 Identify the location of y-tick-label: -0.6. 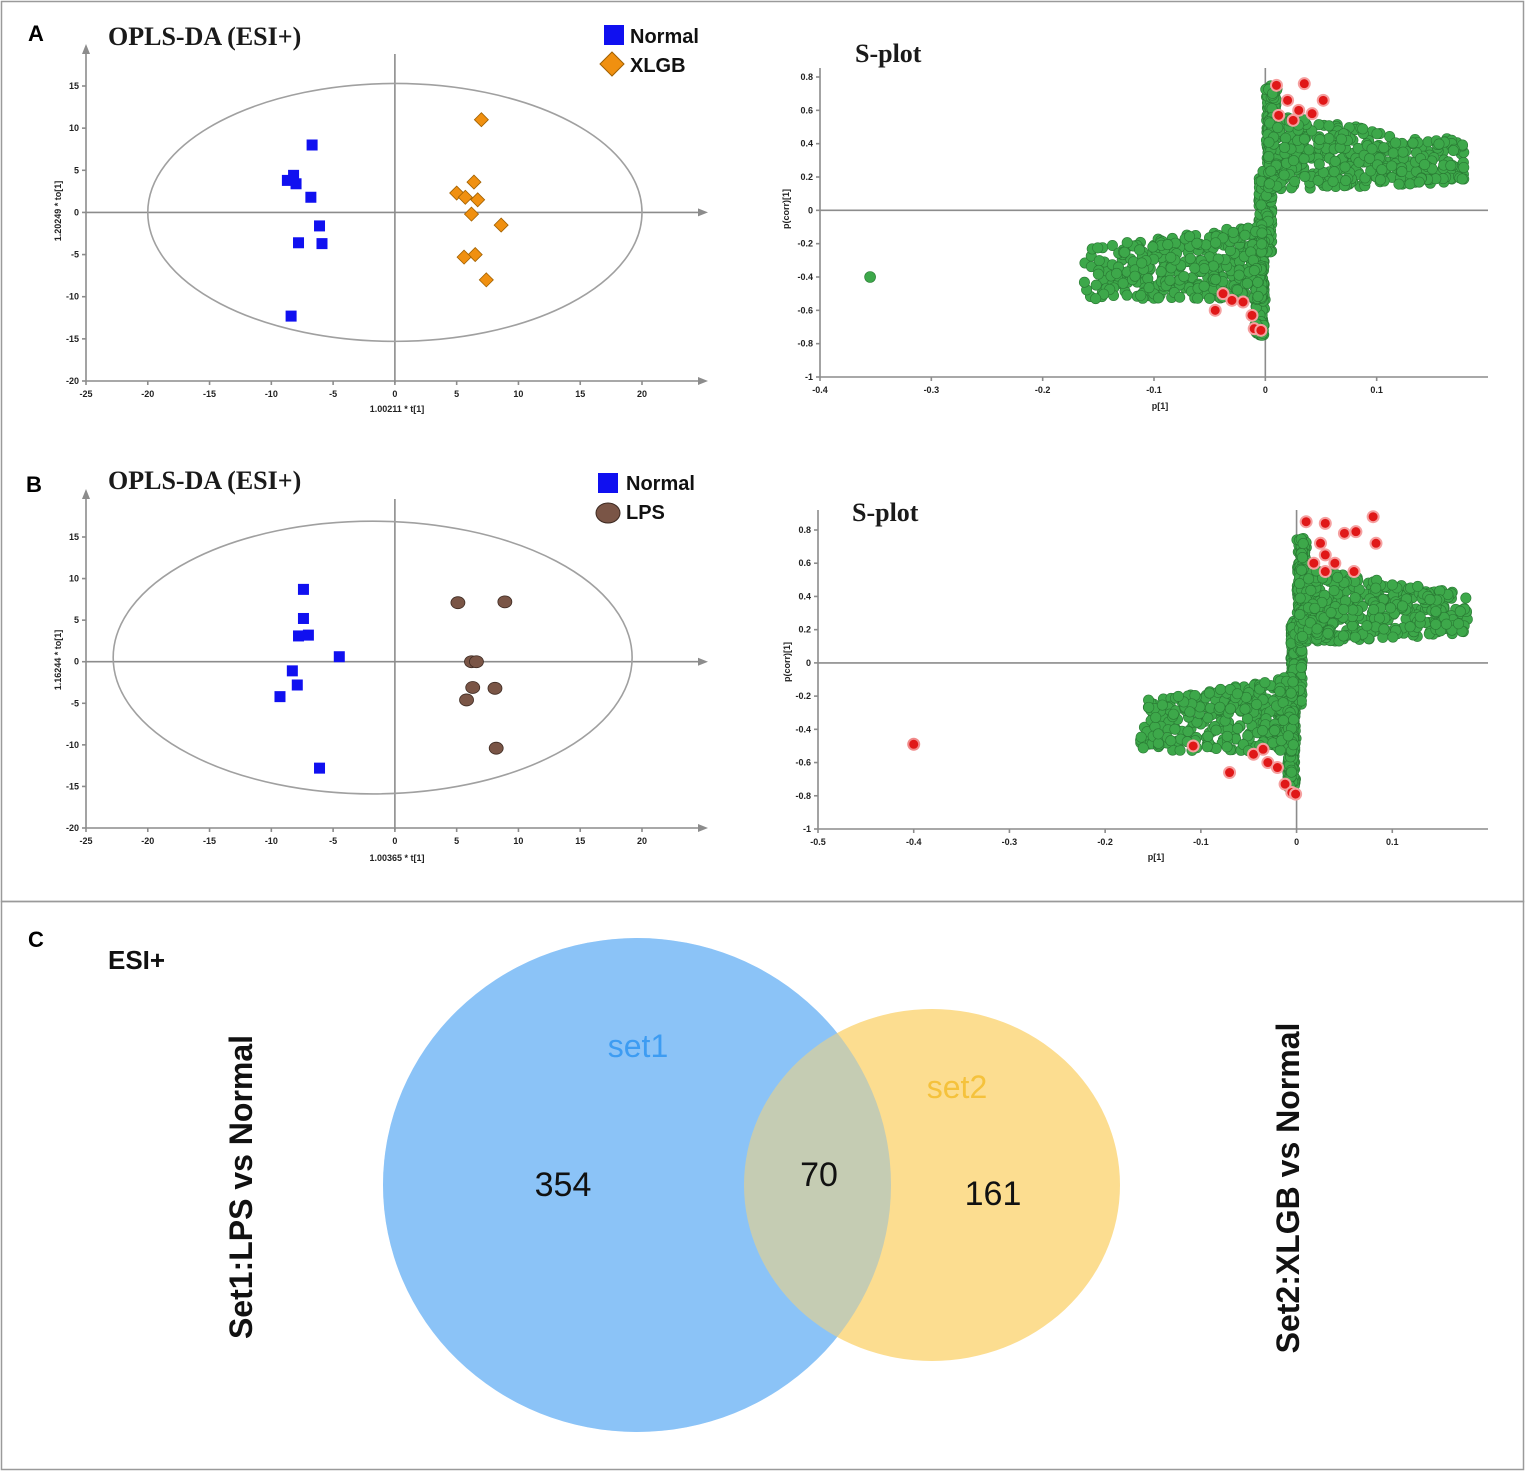
(805, 310).